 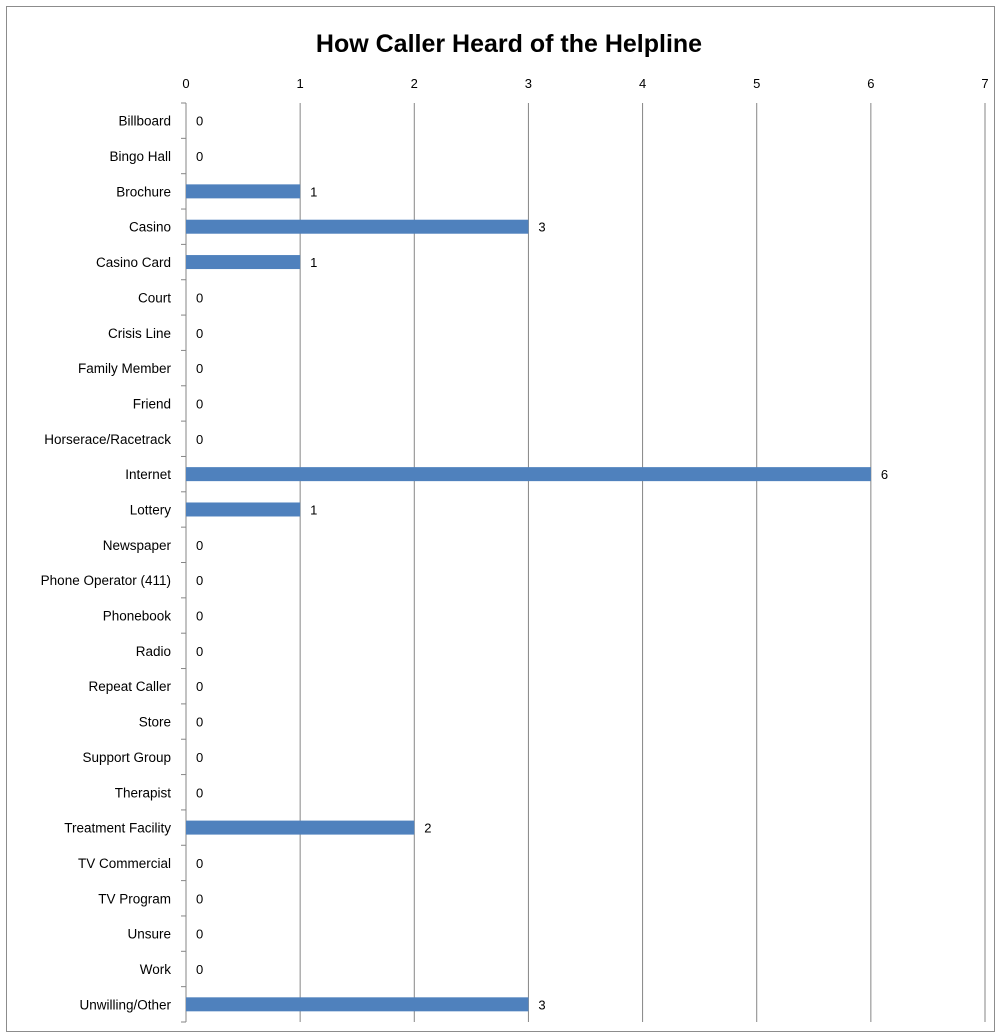 What do you see at coordinates (125, 1004) in the screenshot?
I see `category-label: Unwilling/Other` at bounding box center [125, 1004].